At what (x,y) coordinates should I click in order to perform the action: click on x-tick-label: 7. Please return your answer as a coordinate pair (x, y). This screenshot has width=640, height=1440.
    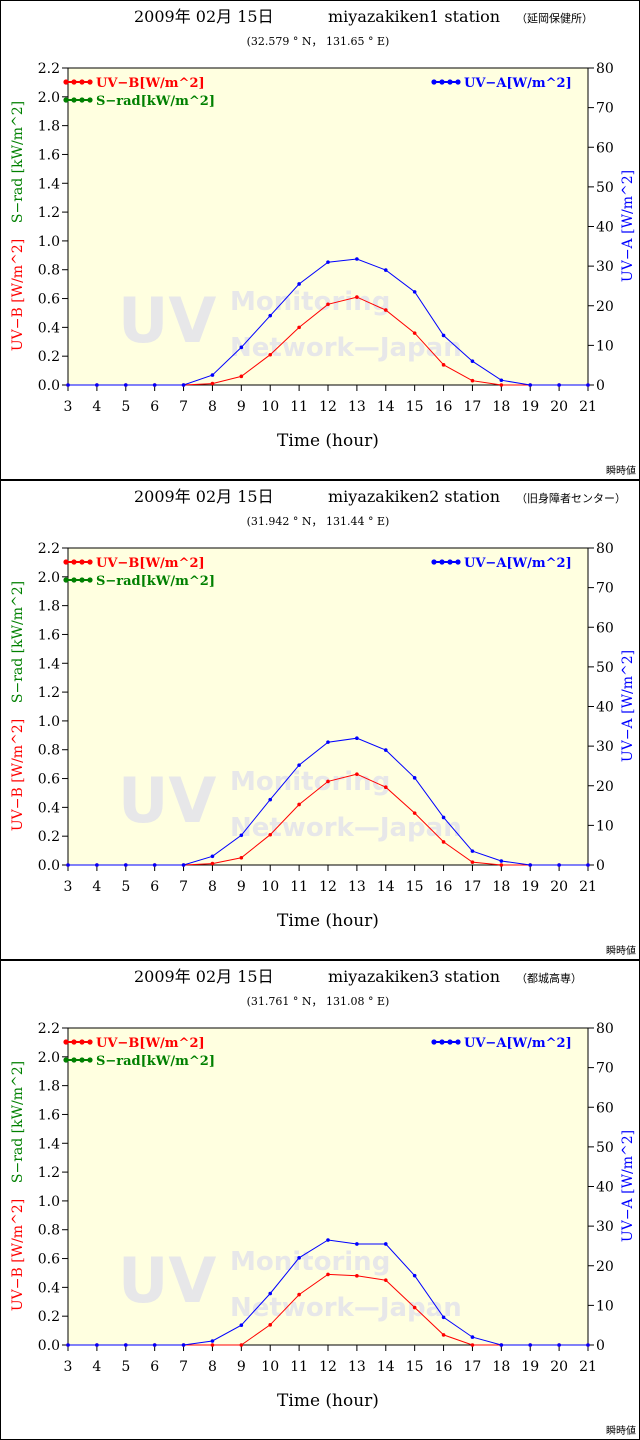
    Looking at the image, I should click on (183, 887).